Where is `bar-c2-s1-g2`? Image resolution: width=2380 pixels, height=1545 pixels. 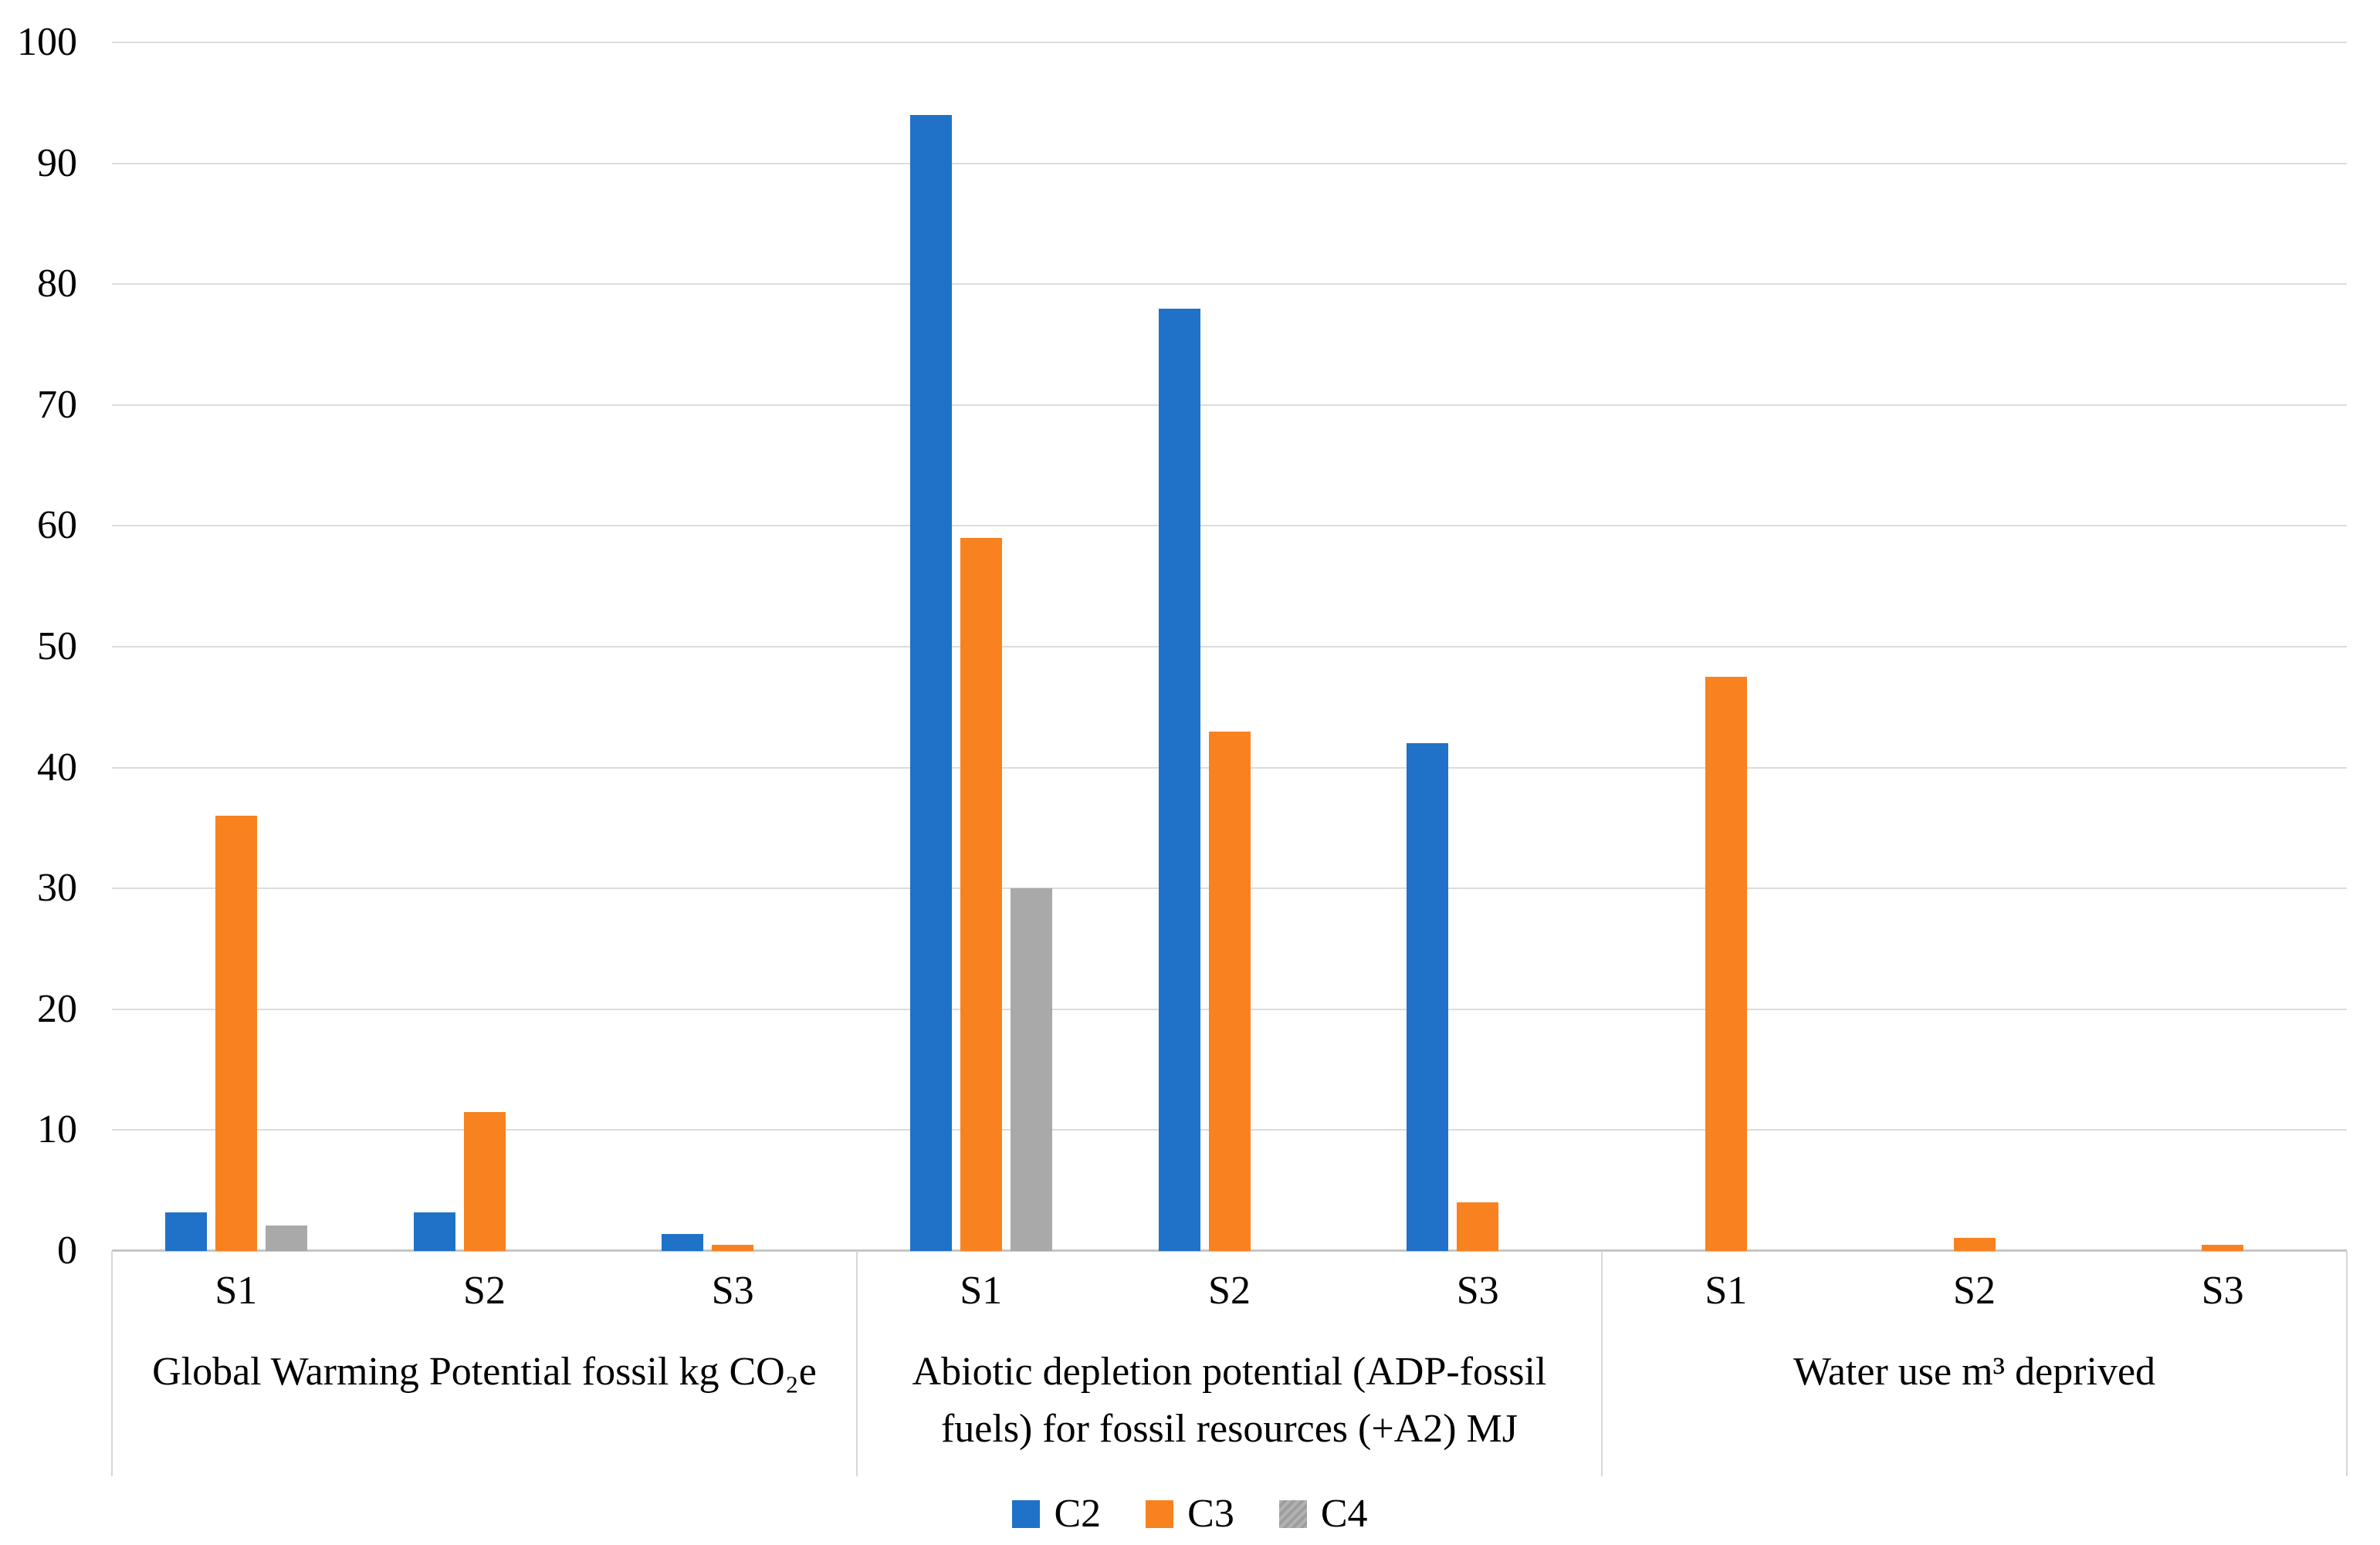 bar-c2-s1-g2 is located at coordinates (930, 682).